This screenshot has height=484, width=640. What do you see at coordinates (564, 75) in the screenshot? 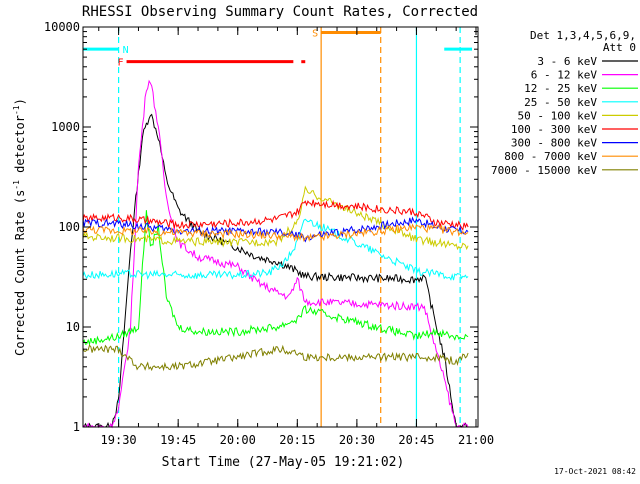
I see `legend-label-1: 6 - 12 keV` at bounding box center [564, 75].